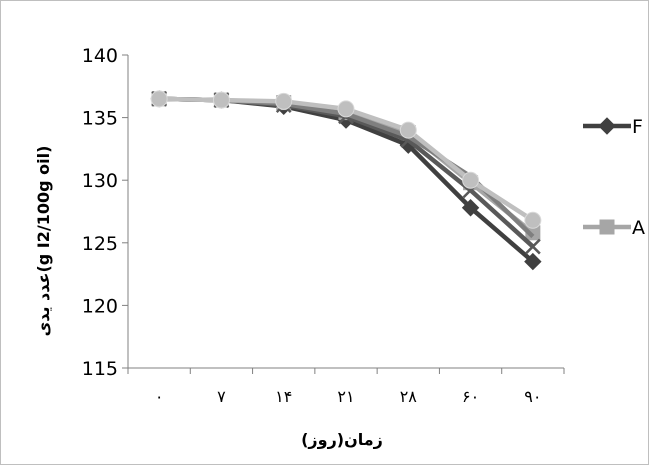 The image size is (649, 468). Describe the element at coordinates (100, 306) in the screenshot. I see `y-tick-label: 120` at that location.